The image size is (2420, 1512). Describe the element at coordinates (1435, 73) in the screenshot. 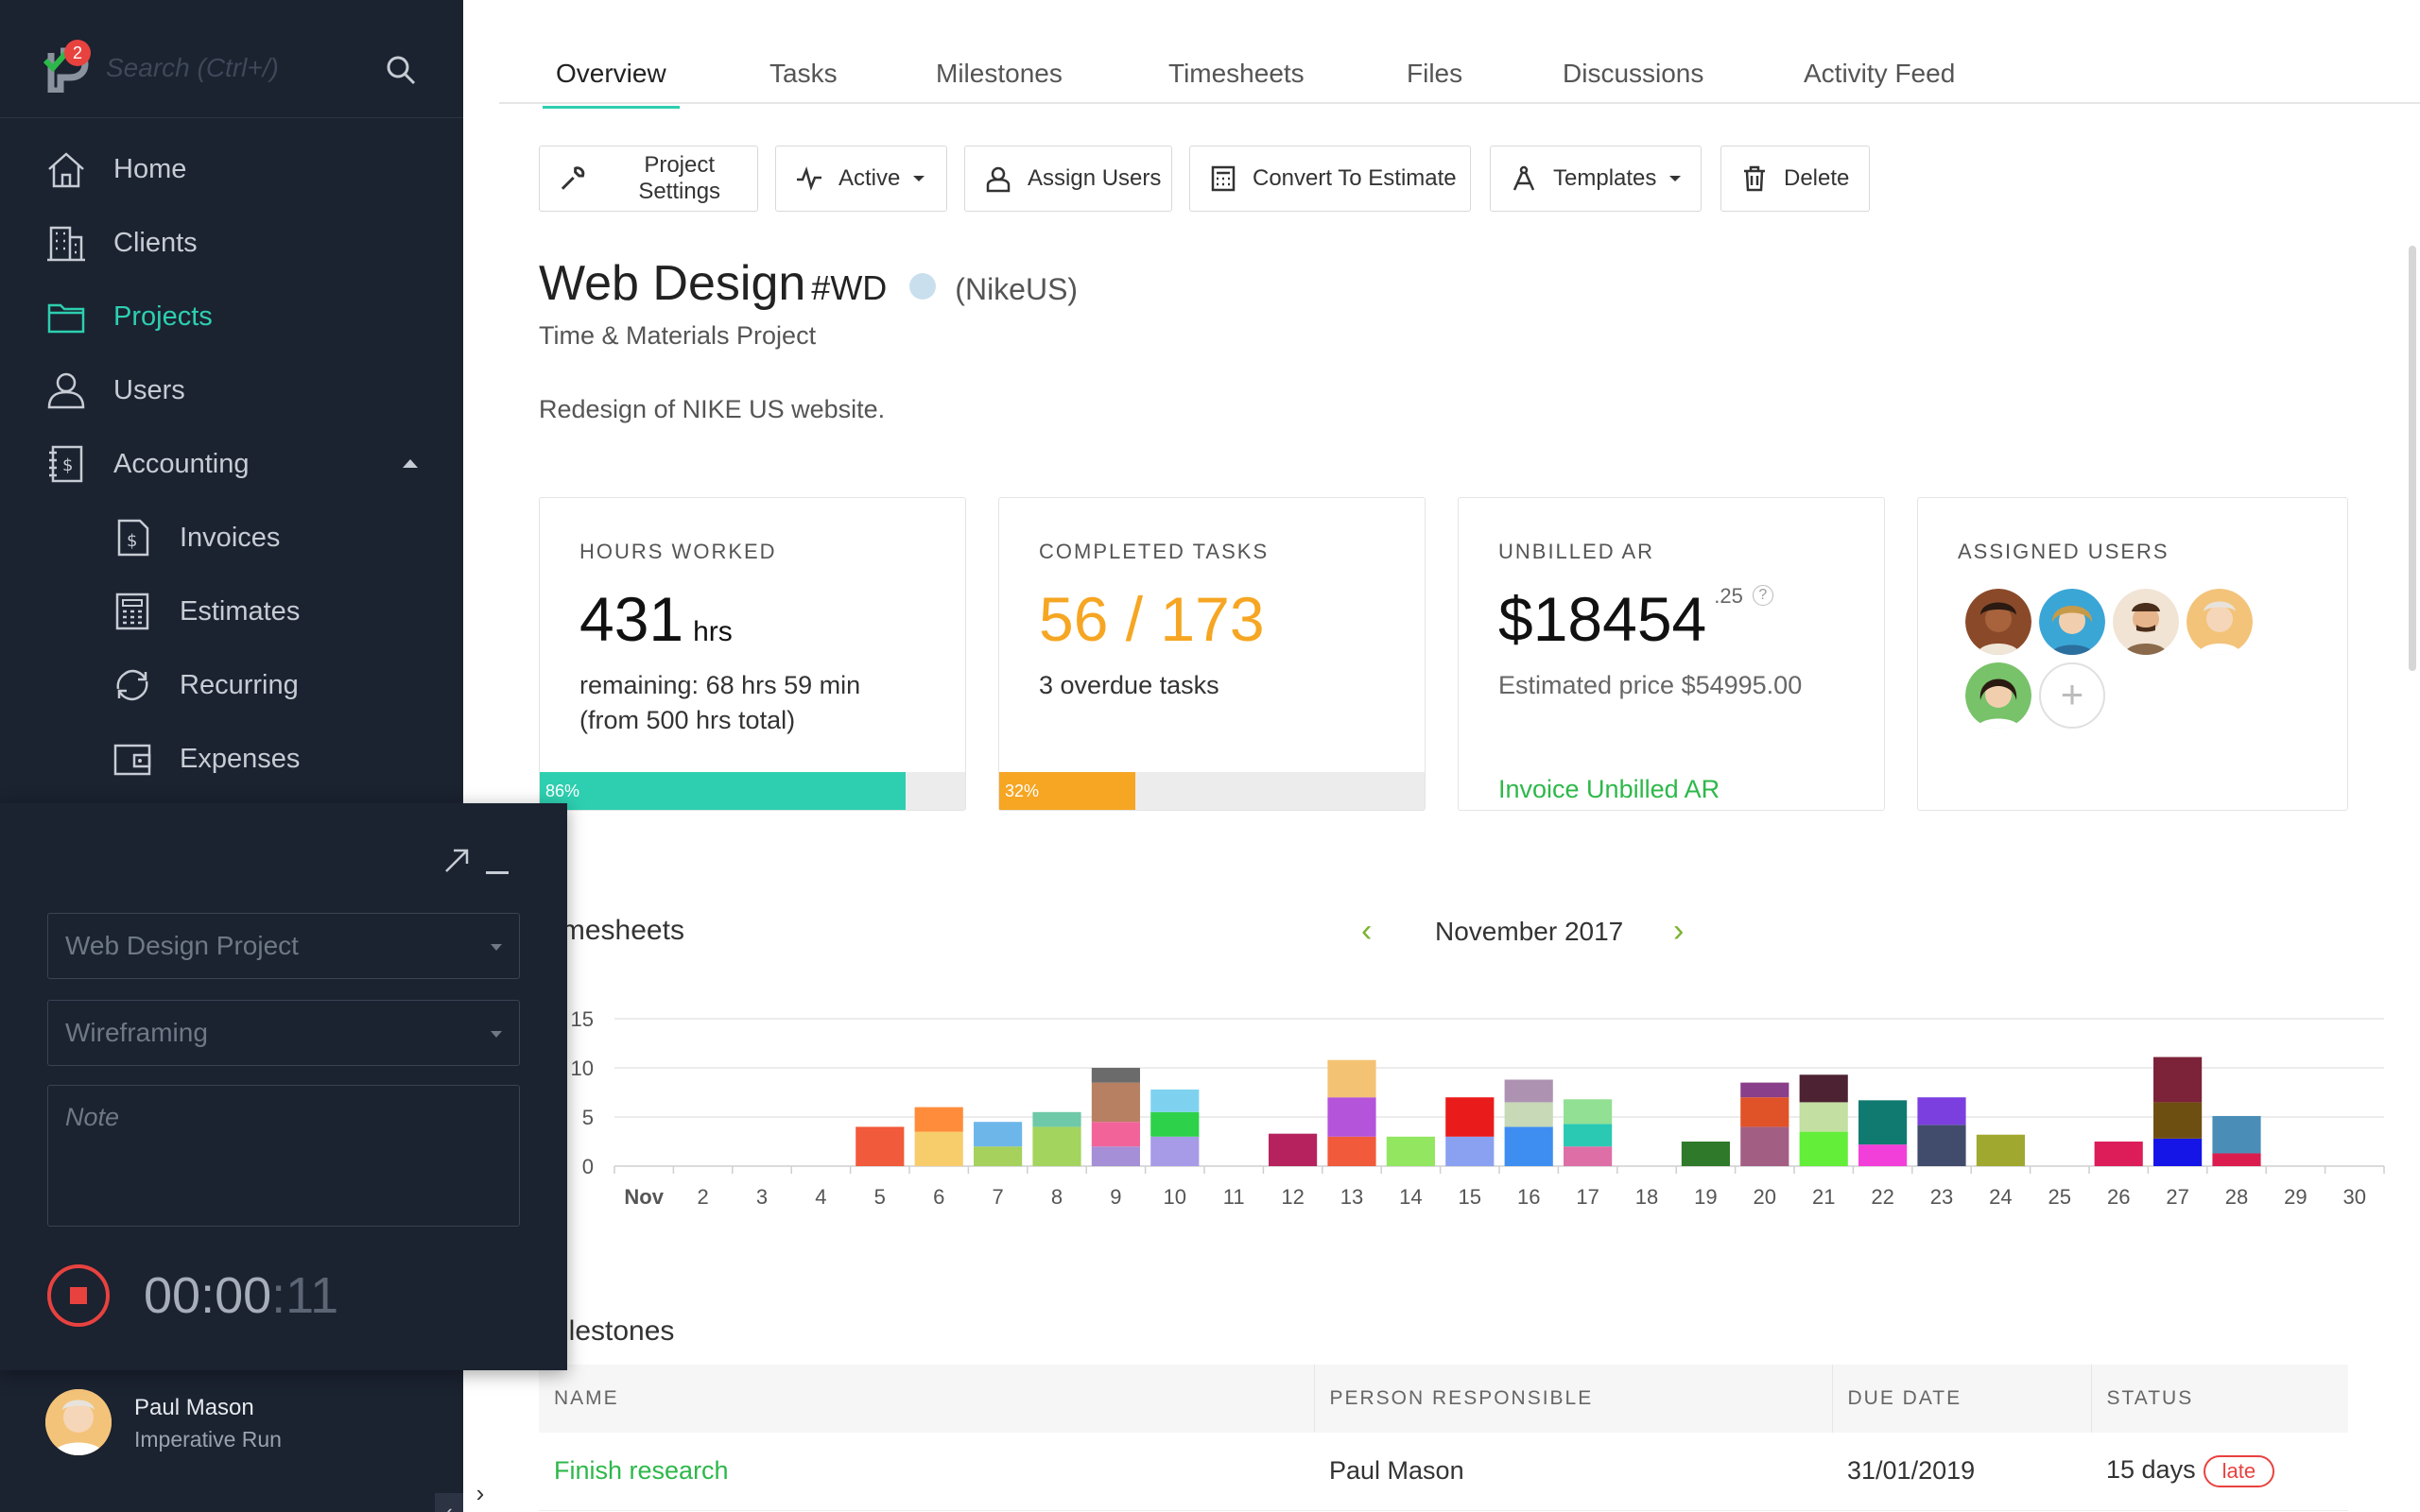

I see `tab-files: Files` at that location.